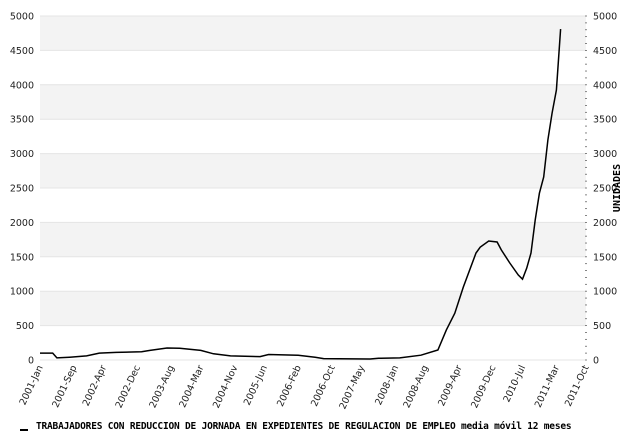 The image size is (629, 437). Describe the element at coordinates (32, 385) in the screenshot. I see `x-tick-label: 2001-Jan` at that location.